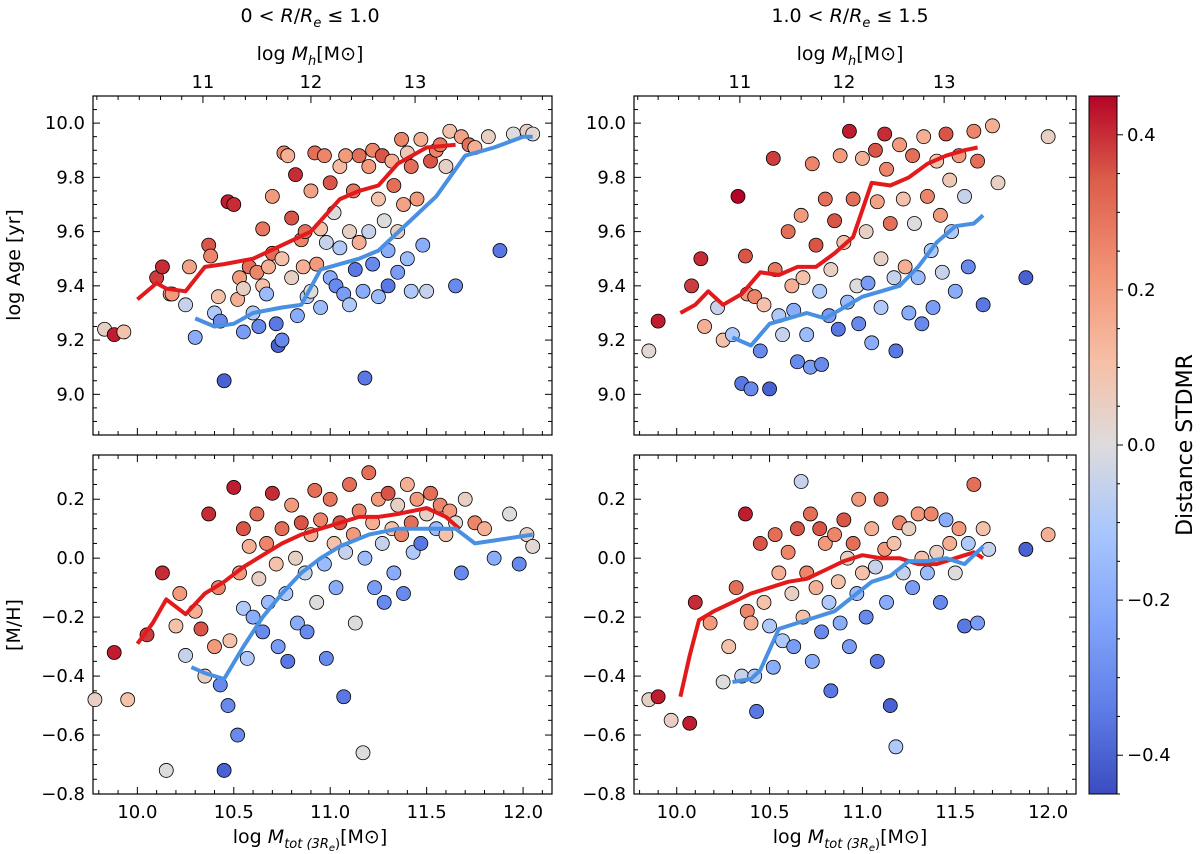  What do you see at coordinates (70, 286) in the screenshot?
I see `y-tick-label: 9.4` at bounding box center [70, 286].